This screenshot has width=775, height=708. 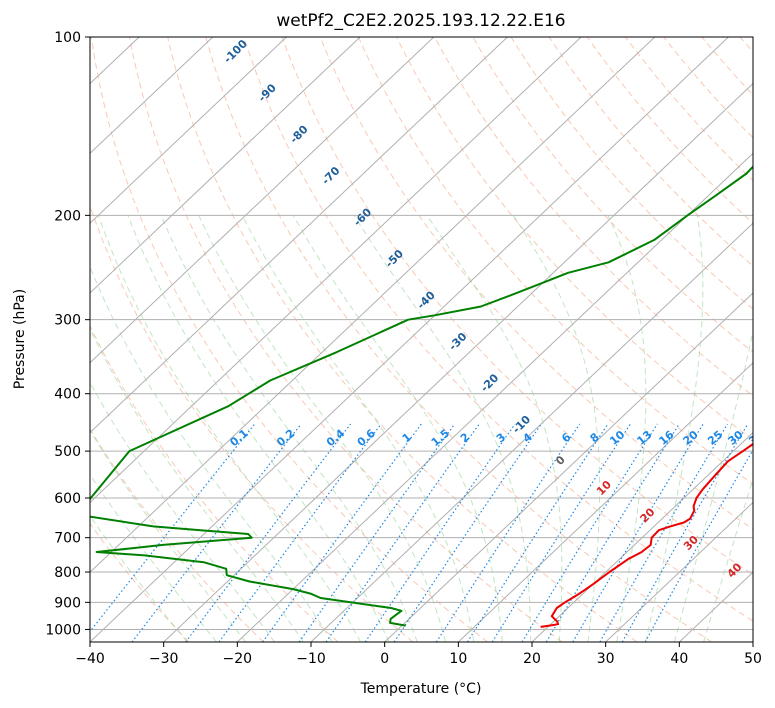 I want to click on temperature-profile-line, so click(x=646, y=535).